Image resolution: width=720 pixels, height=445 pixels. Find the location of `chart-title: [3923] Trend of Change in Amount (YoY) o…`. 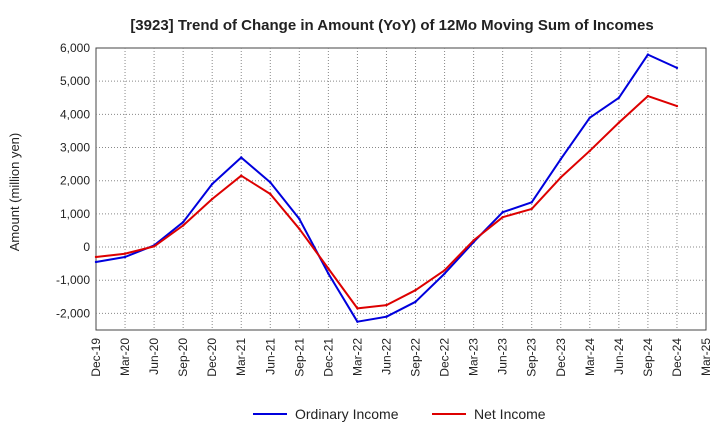

chart-title: [3923] Trend of Change in Amount (YoY) o… is located at coordinates (391, 25).